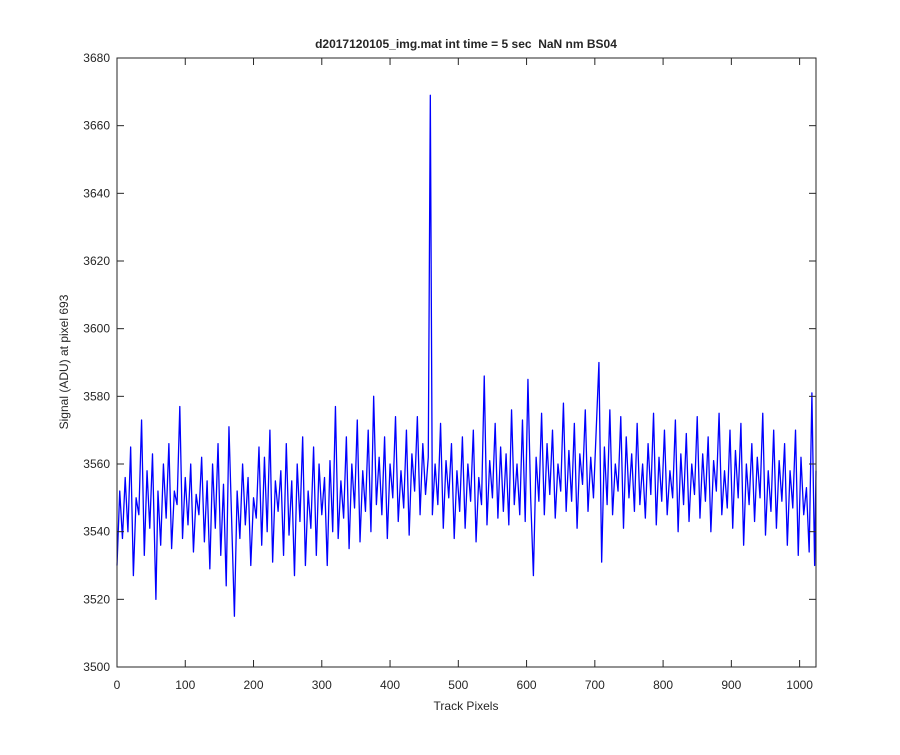 This screenshot has height=755, width=900. Describe the element at coordinates (458, 685) in the screenshot. I see `x-tick-label: 500` at that location.